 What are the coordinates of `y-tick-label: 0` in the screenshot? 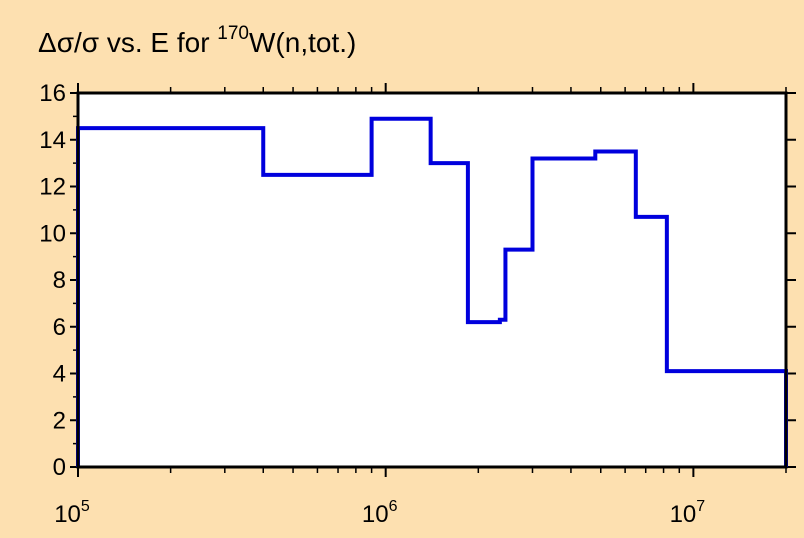 It's located at (59, 467).